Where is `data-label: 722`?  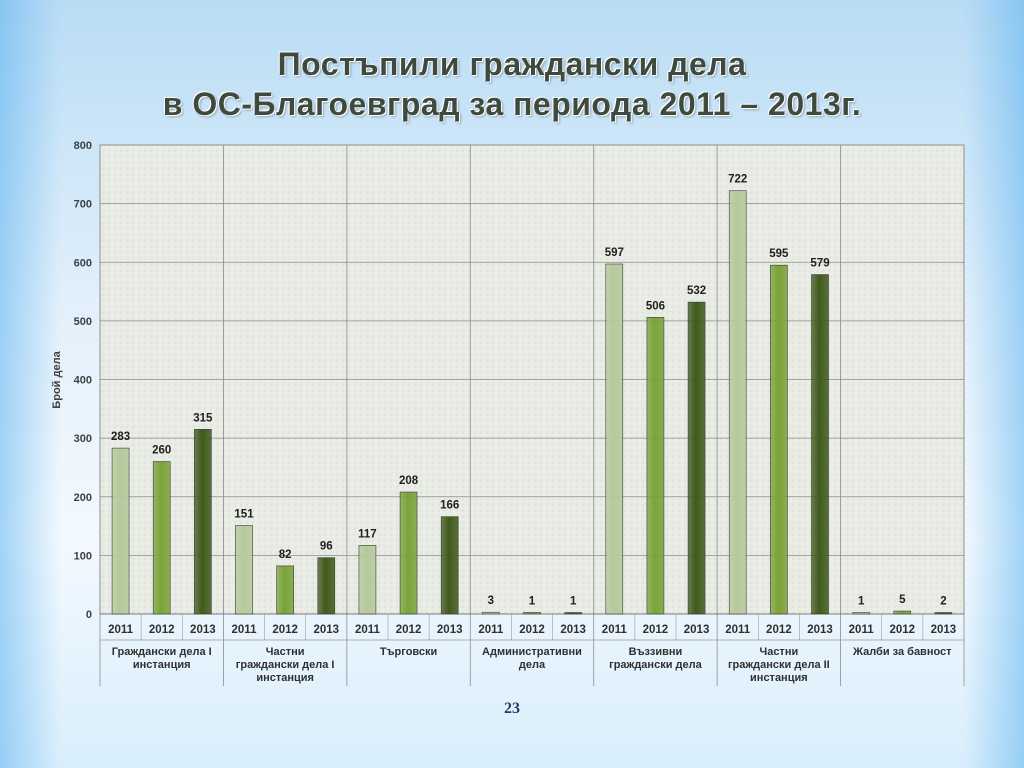 data-label: 722 is located at coordinates (737, 180).